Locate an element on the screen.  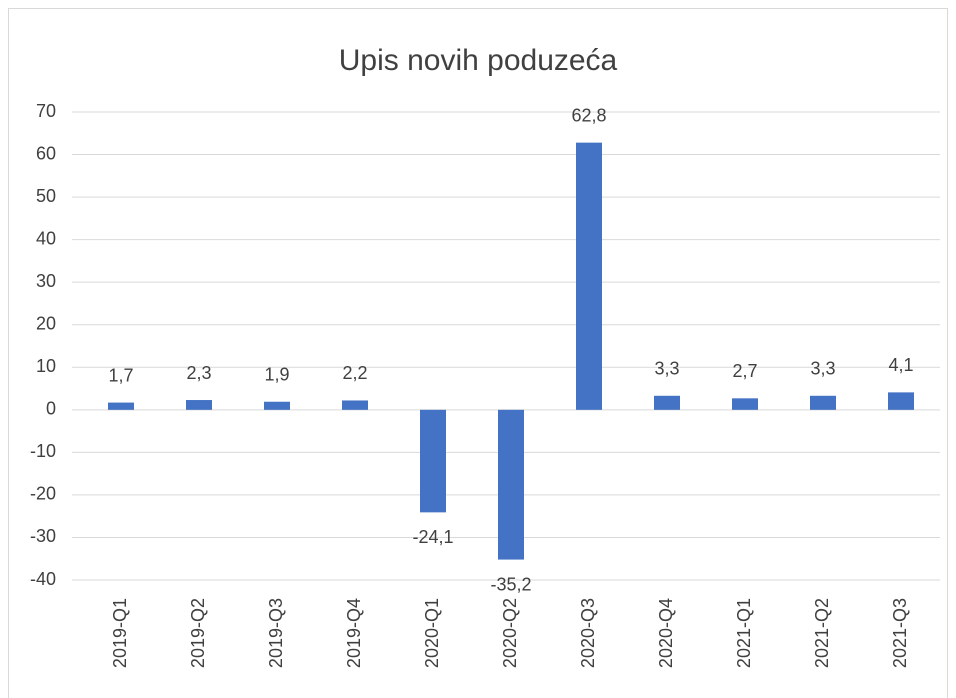
chart-title: Upis novih poduzeća is located at coordinates (478, 60).